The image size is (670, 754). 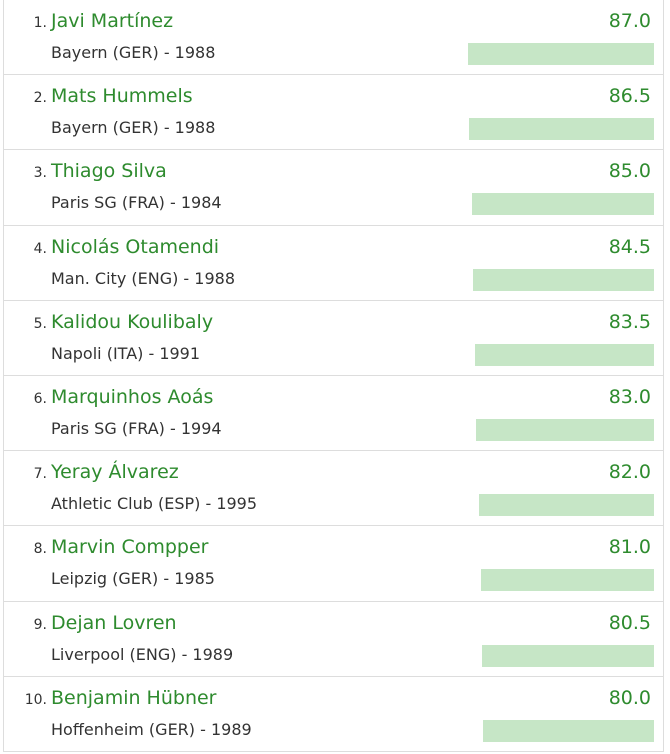 I want to click on rank: 5., so click(x=40, y=323).